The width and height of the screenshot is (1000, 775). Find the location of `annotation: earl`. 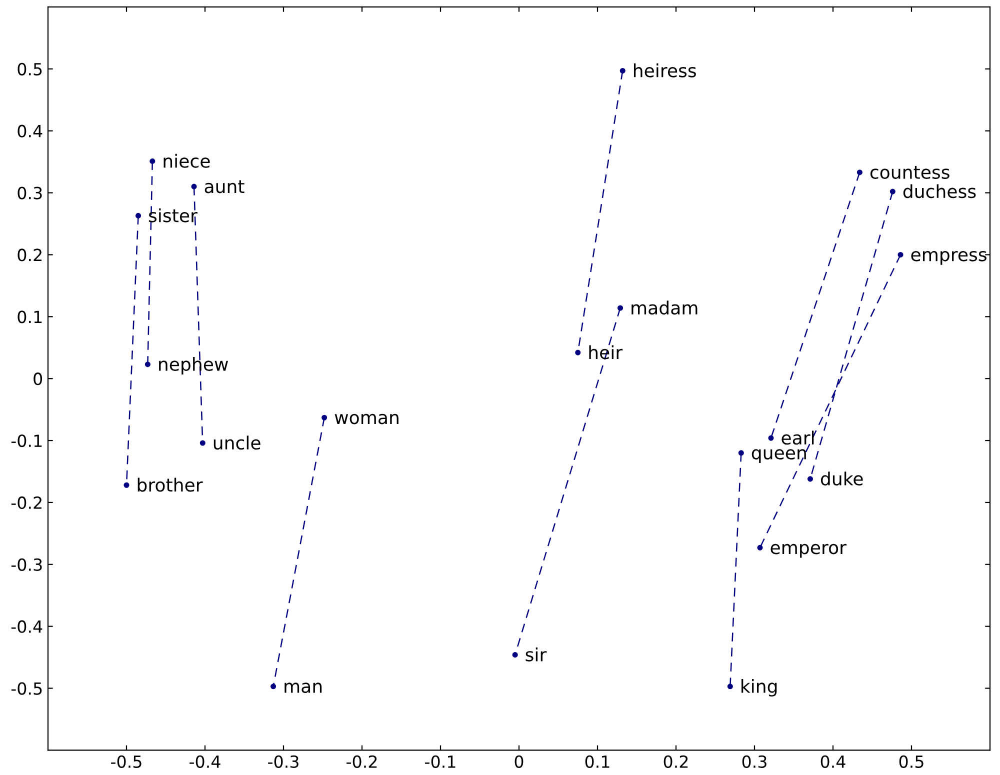

annotation: earl is located at coordinates (798, 437).